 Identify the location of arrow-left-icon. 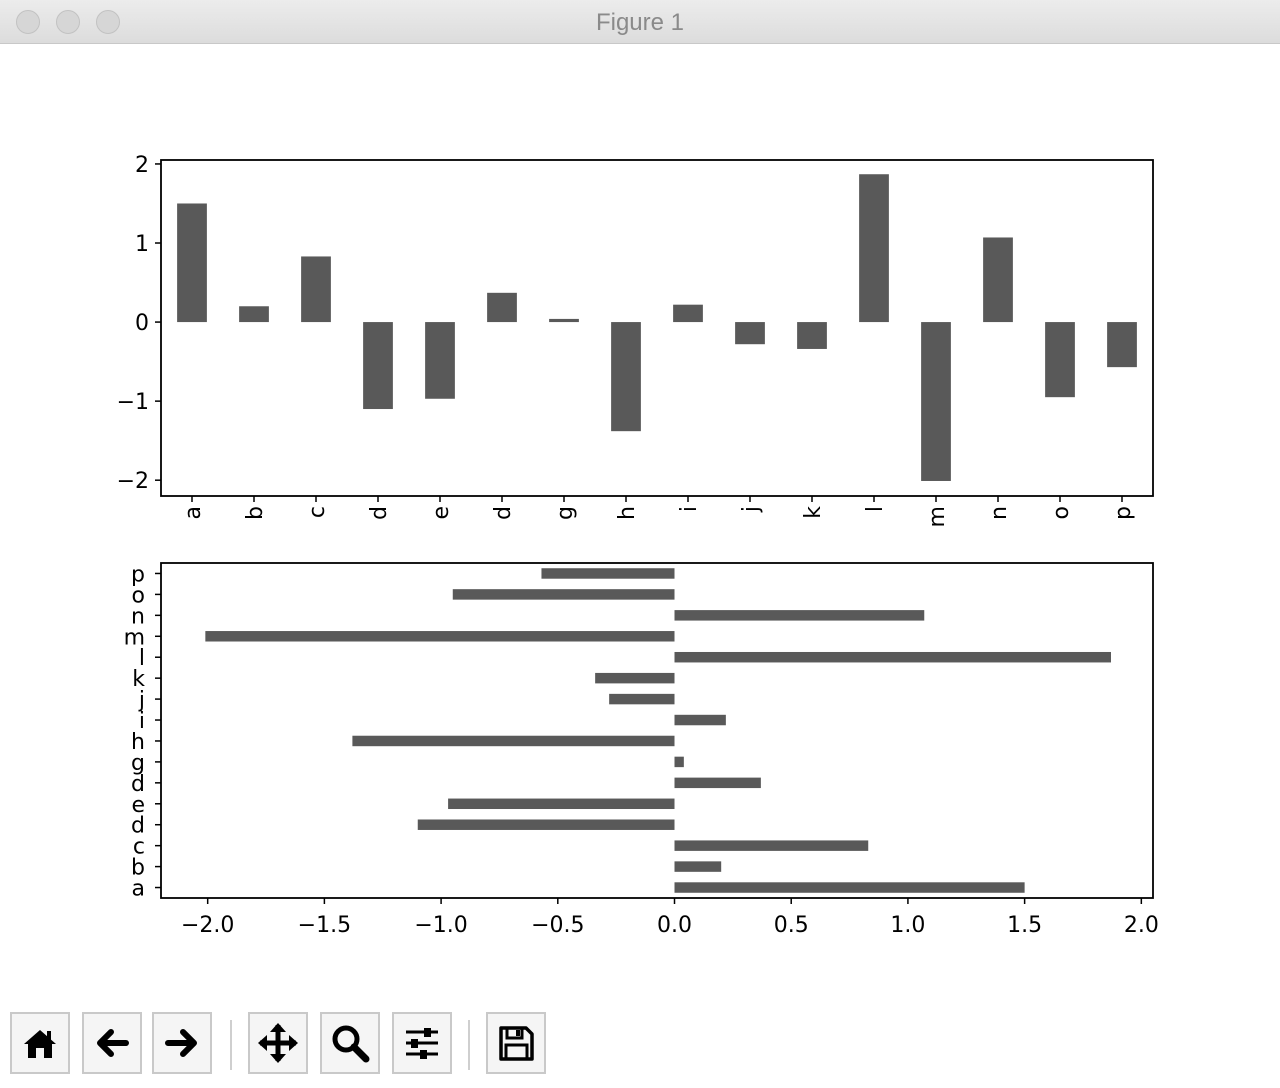
(113, 1043).